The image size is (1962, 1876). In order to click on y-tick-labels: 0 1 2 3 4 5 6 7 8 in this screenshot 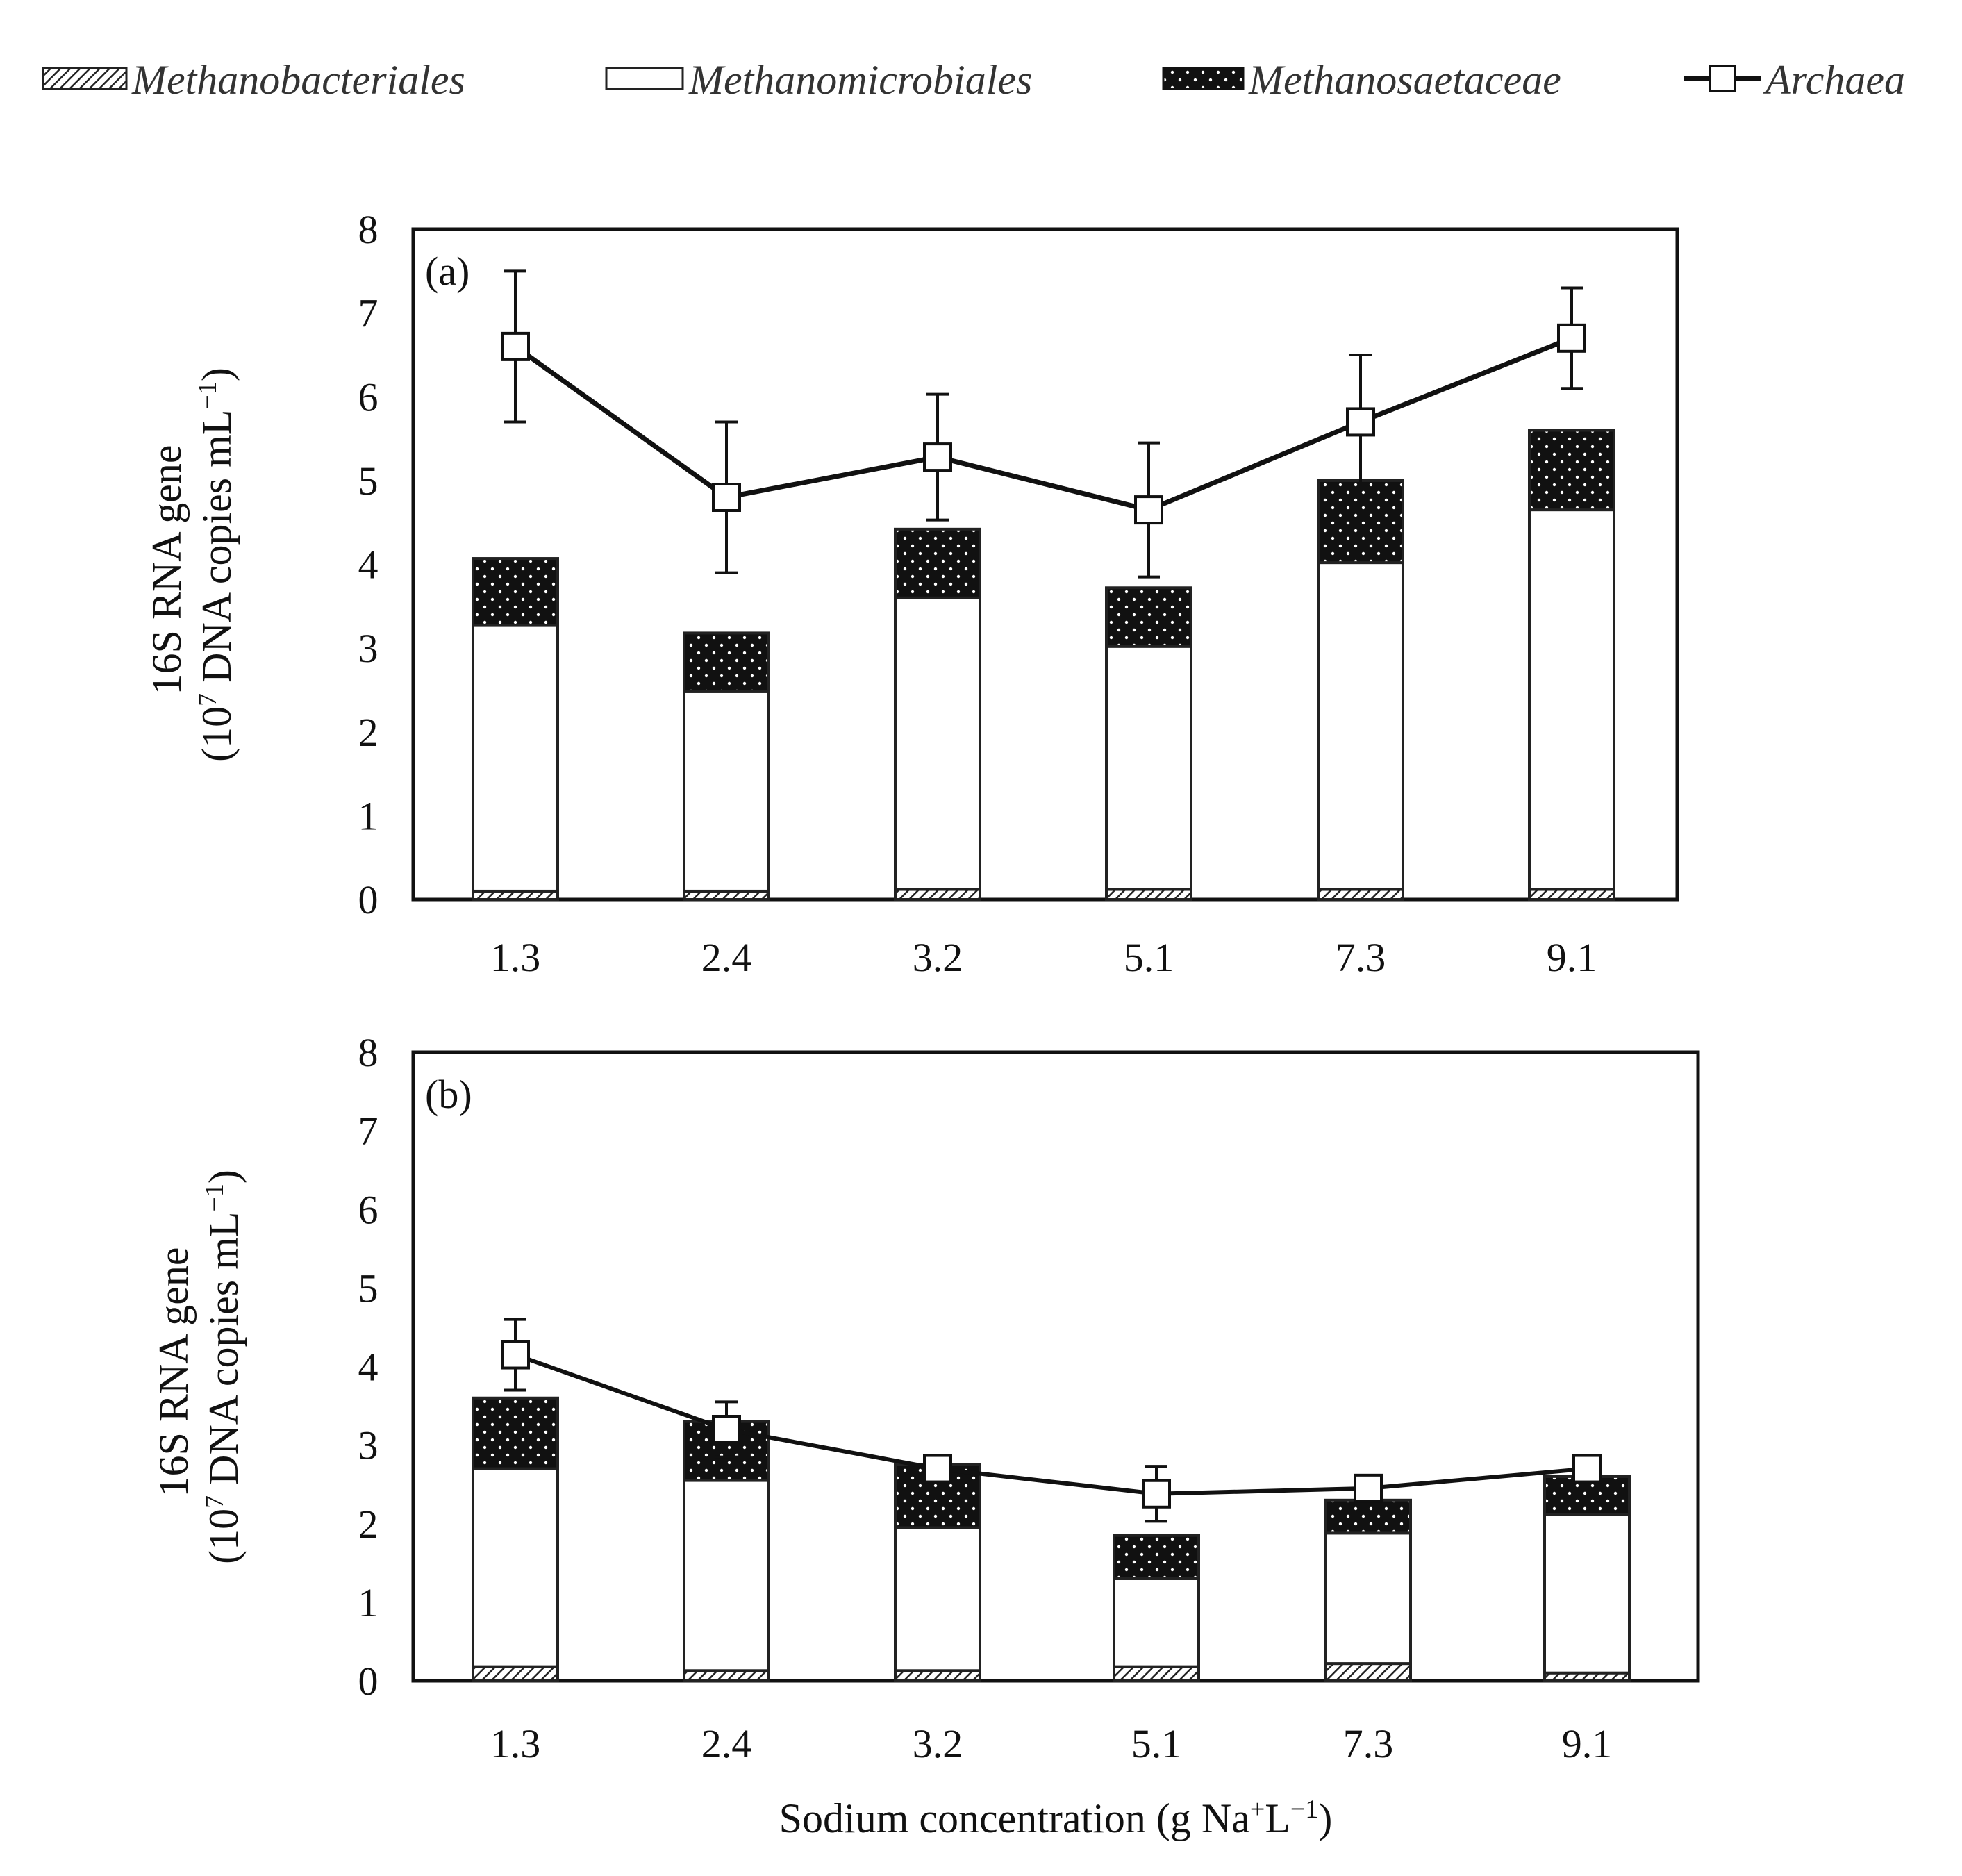, I will do `click(368, 1367)`.